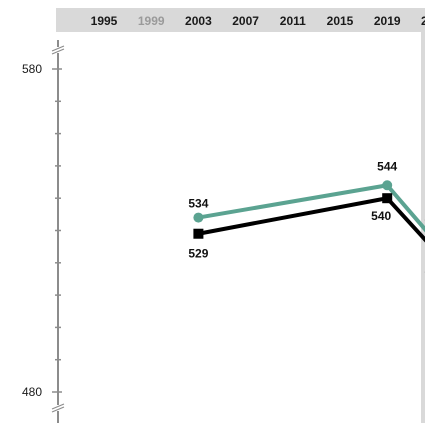 Image resolution: width=425 pixels, height=423 pixels. Describe the element at coordinates (381, 216) in the screenshot. I see `data-label-1-2019: 540` at that location.